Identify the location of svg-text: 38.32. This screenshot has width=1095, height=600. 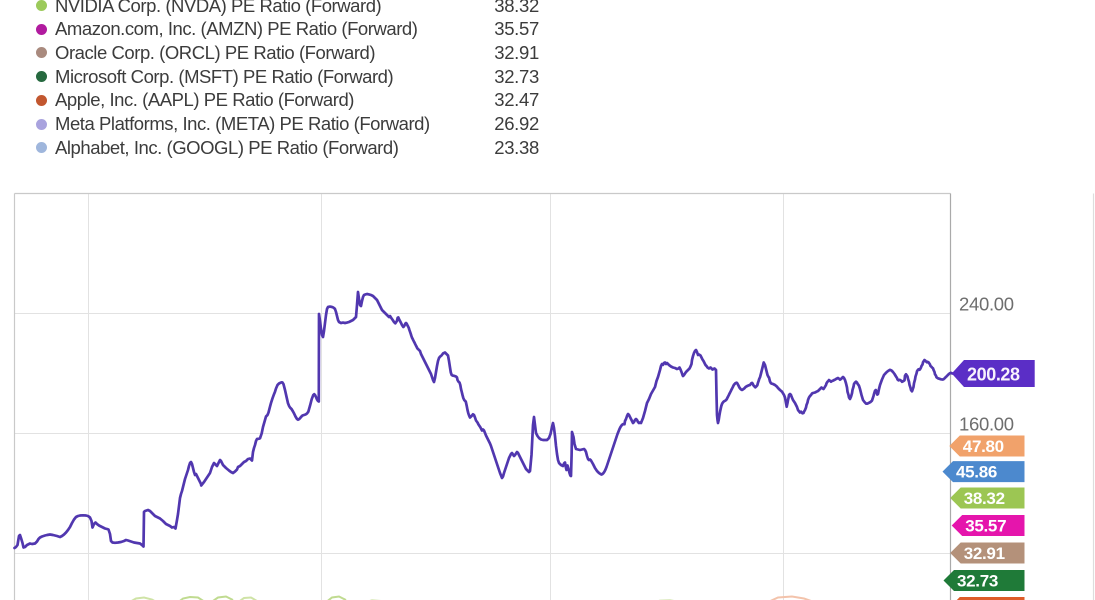
(984, 498).